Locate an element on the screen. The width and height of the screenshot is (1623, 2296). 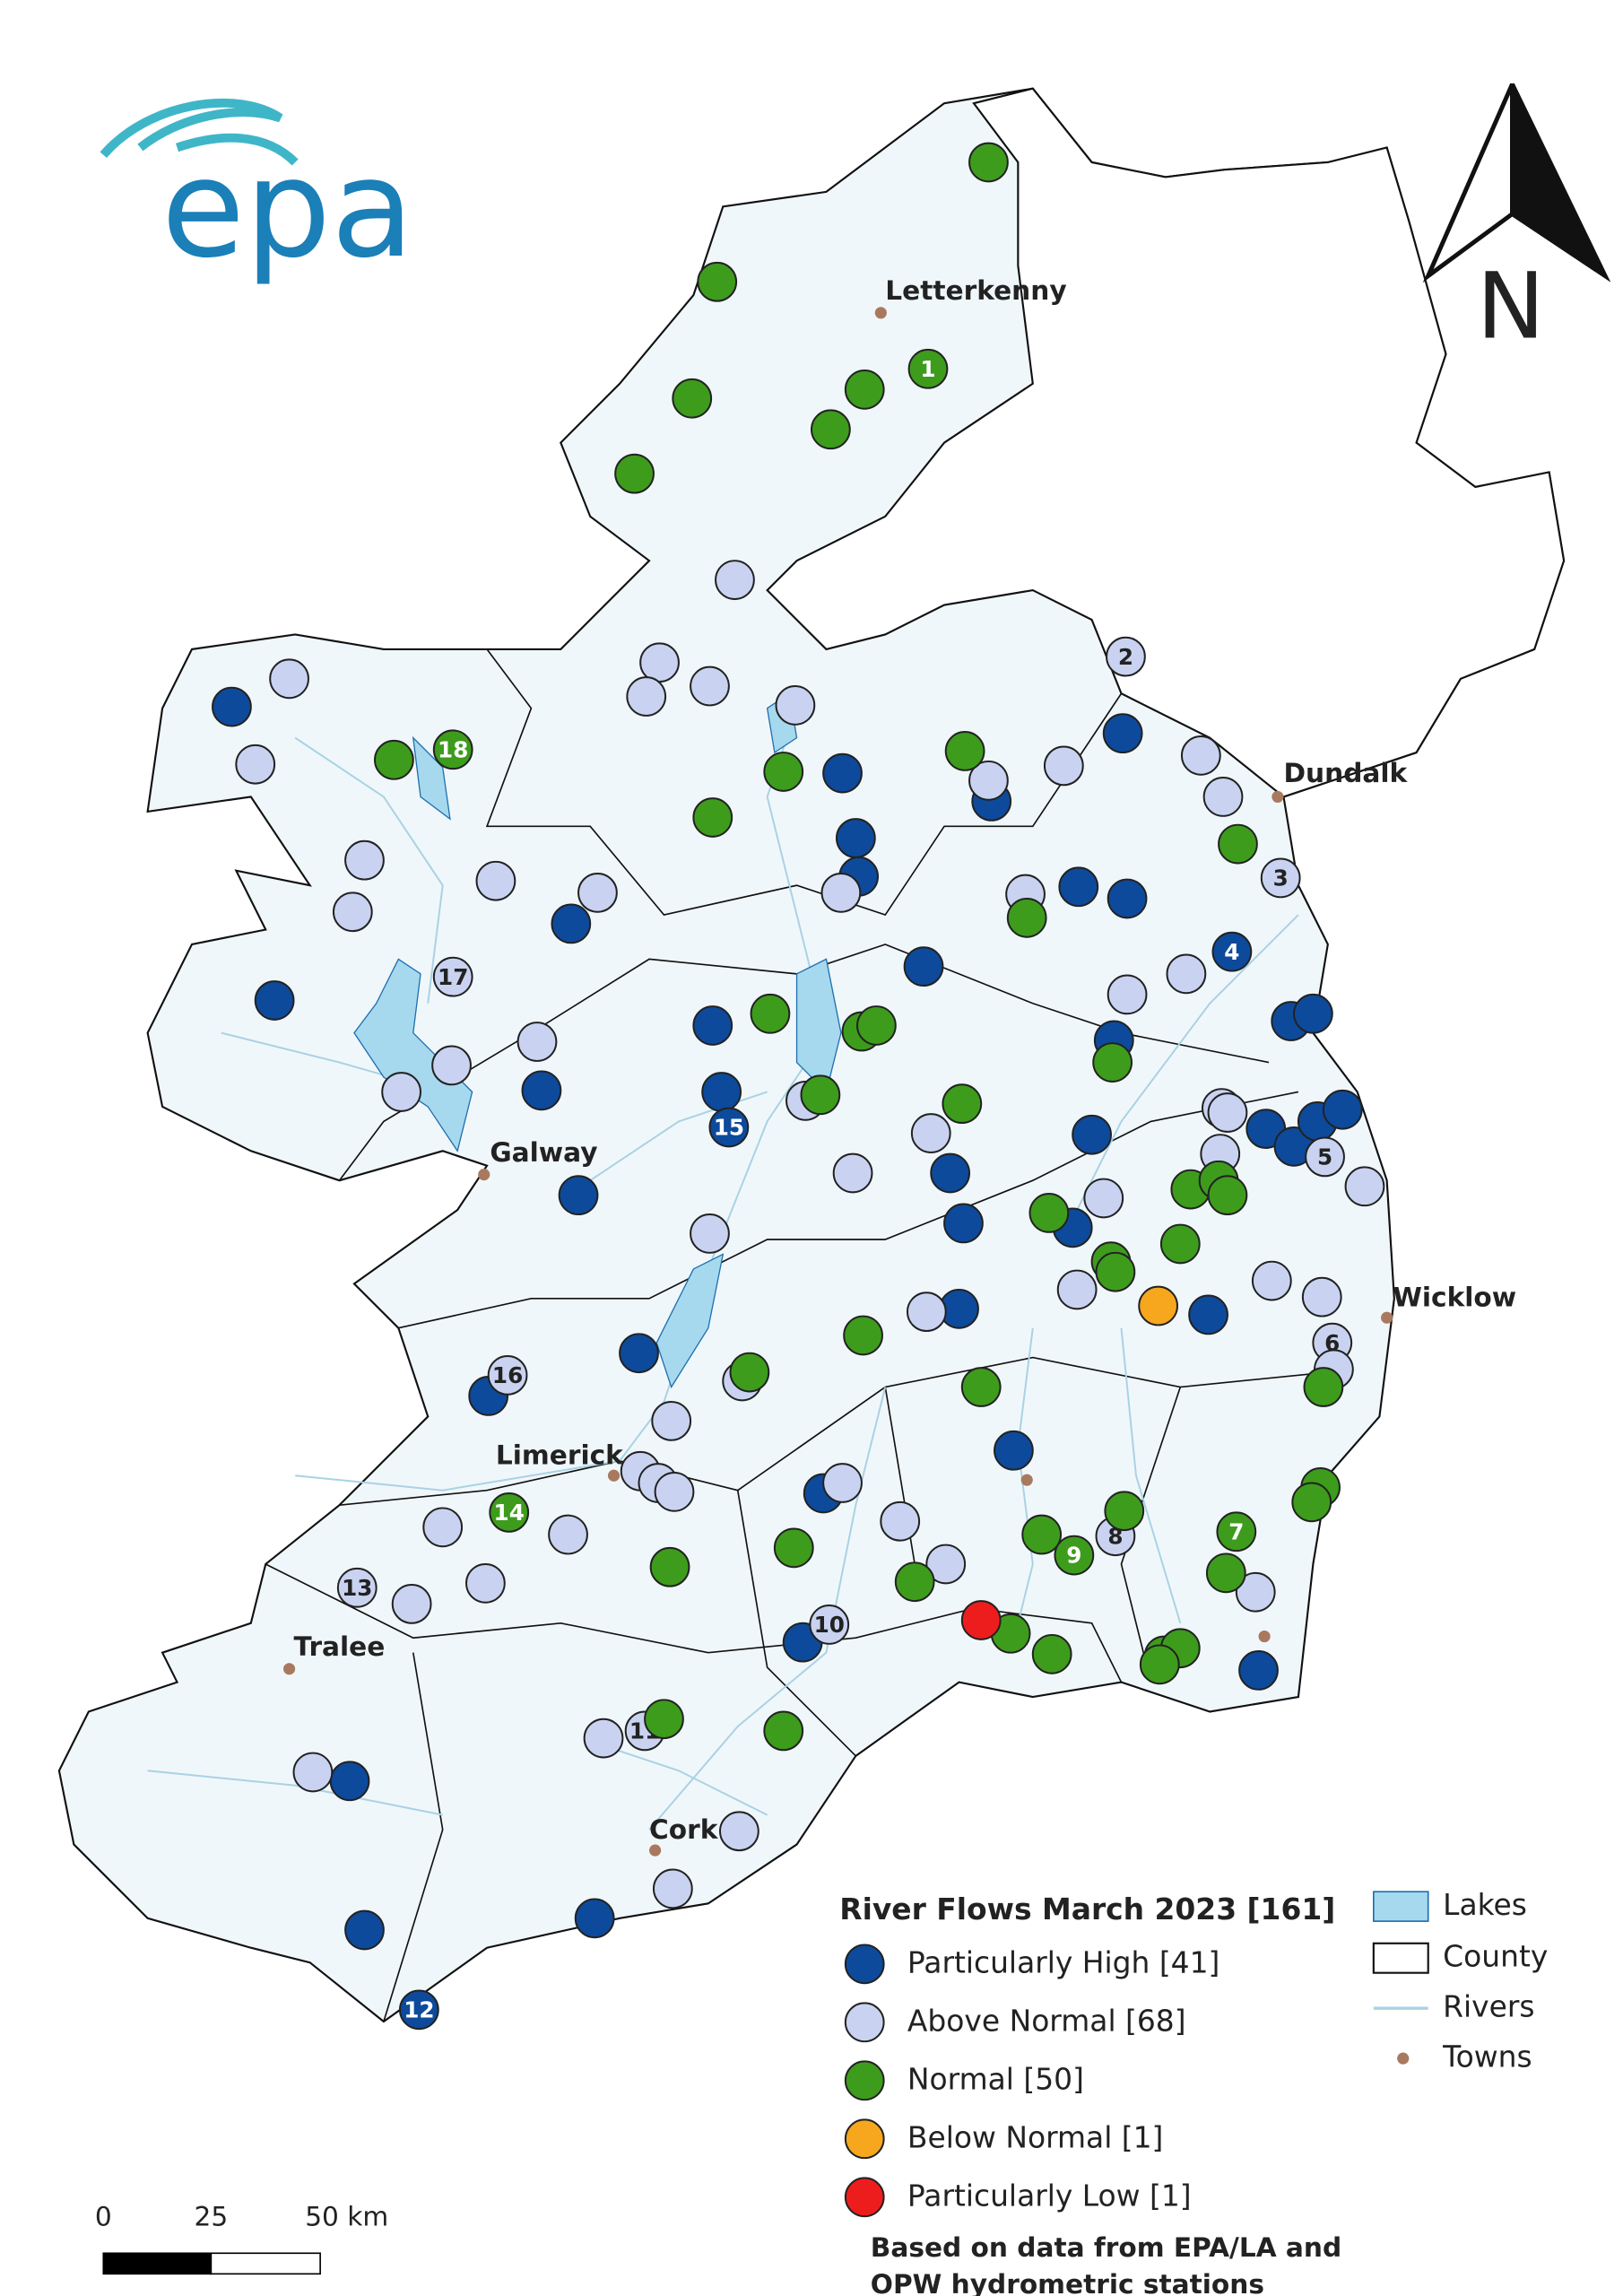
station-number: 7 is located at coordinates (1236, 1531).